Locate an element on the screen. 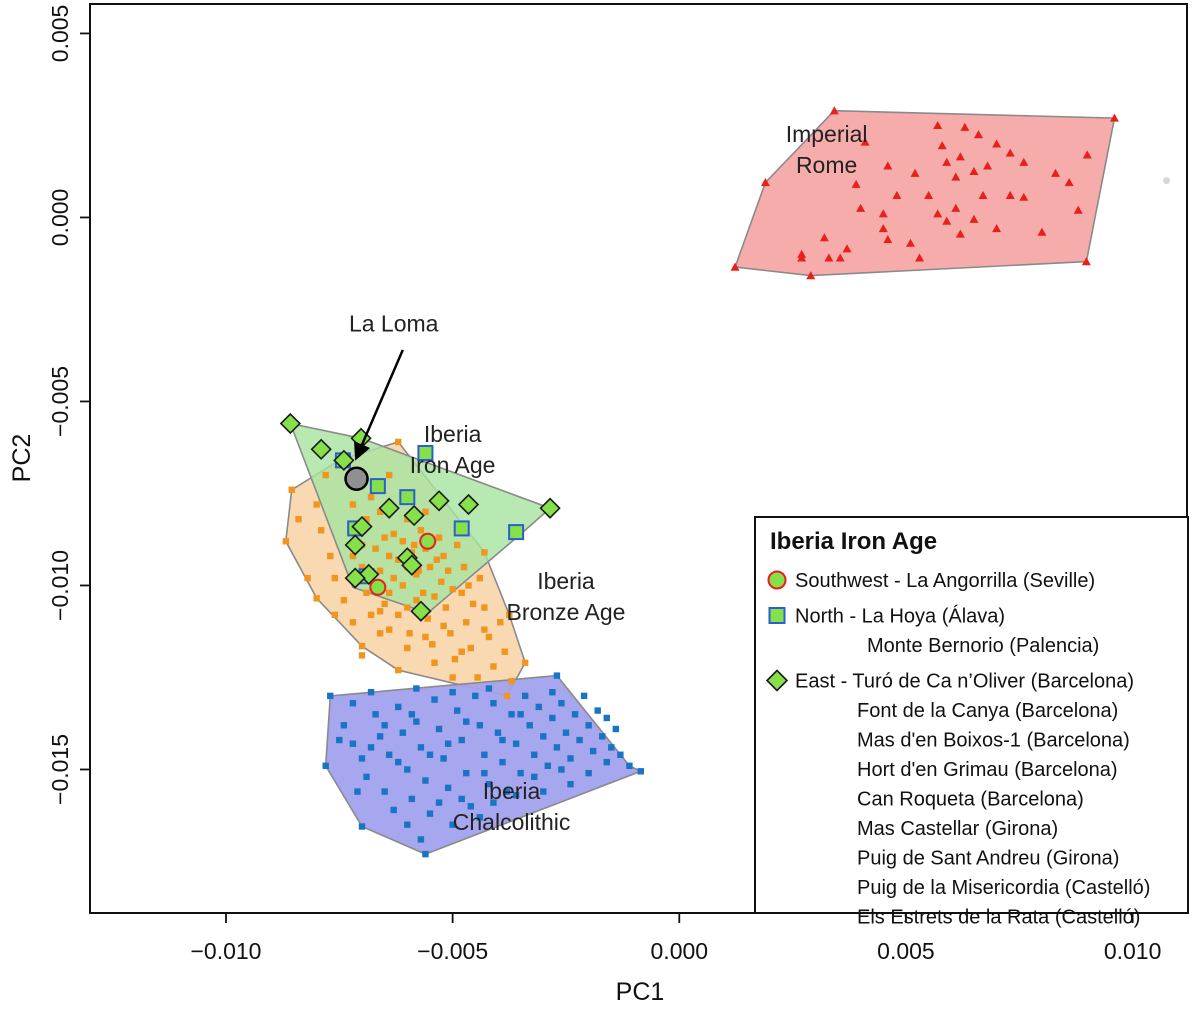 The image size is (1200, 1009). la-loma-arrow is located at coordinates (379, 405).